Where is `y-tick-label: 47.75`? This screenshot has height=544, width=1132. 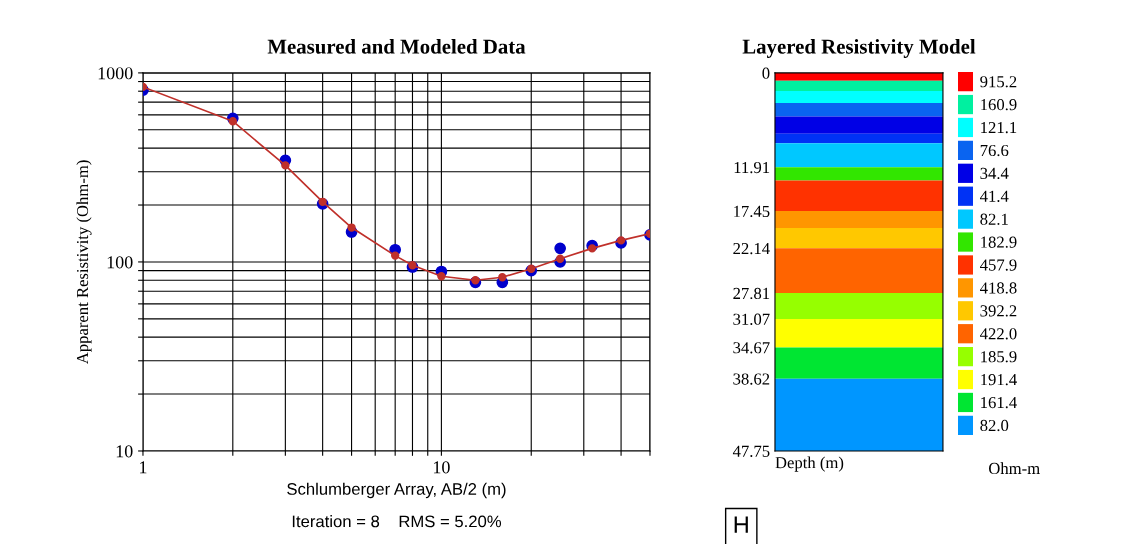 y-tick-label: 47.75 is located at coordinates (751, 451).